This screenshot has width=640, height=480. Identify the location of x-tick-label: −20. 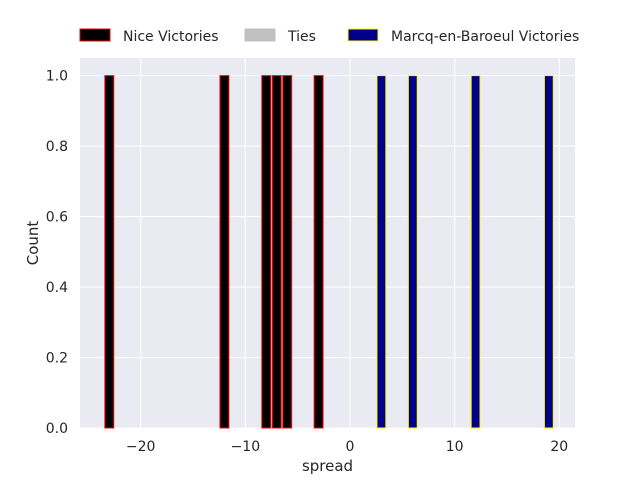
(141, 447).